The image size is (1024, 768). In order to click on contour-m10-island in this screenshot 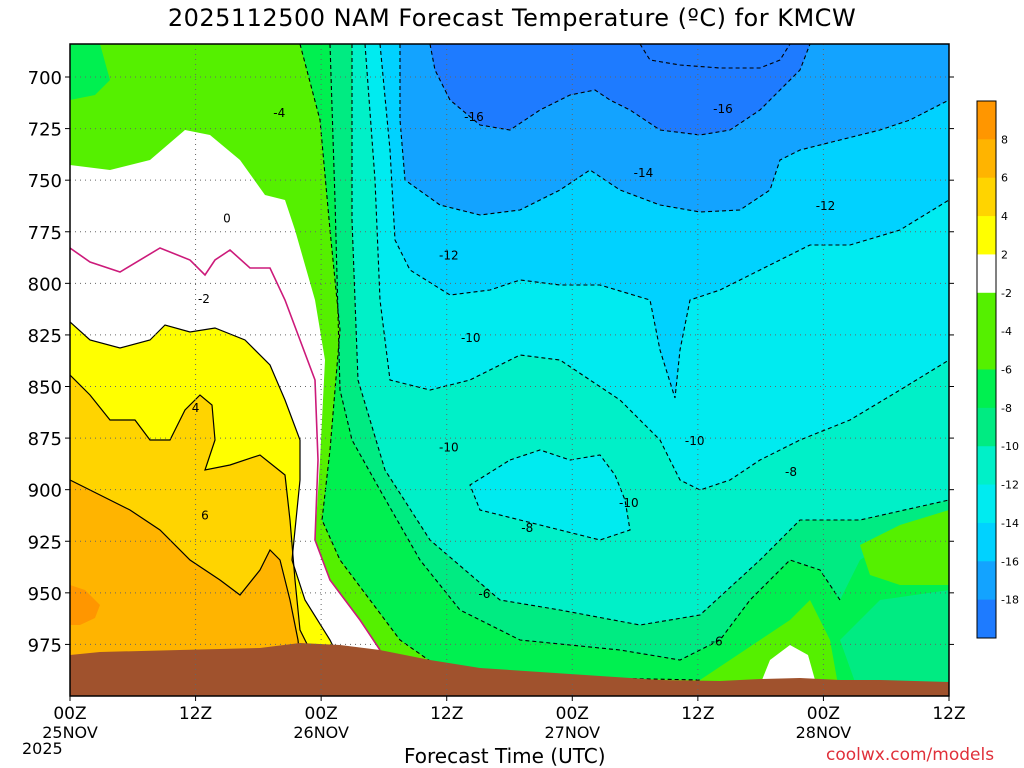, I will do `click(550, 495)`.